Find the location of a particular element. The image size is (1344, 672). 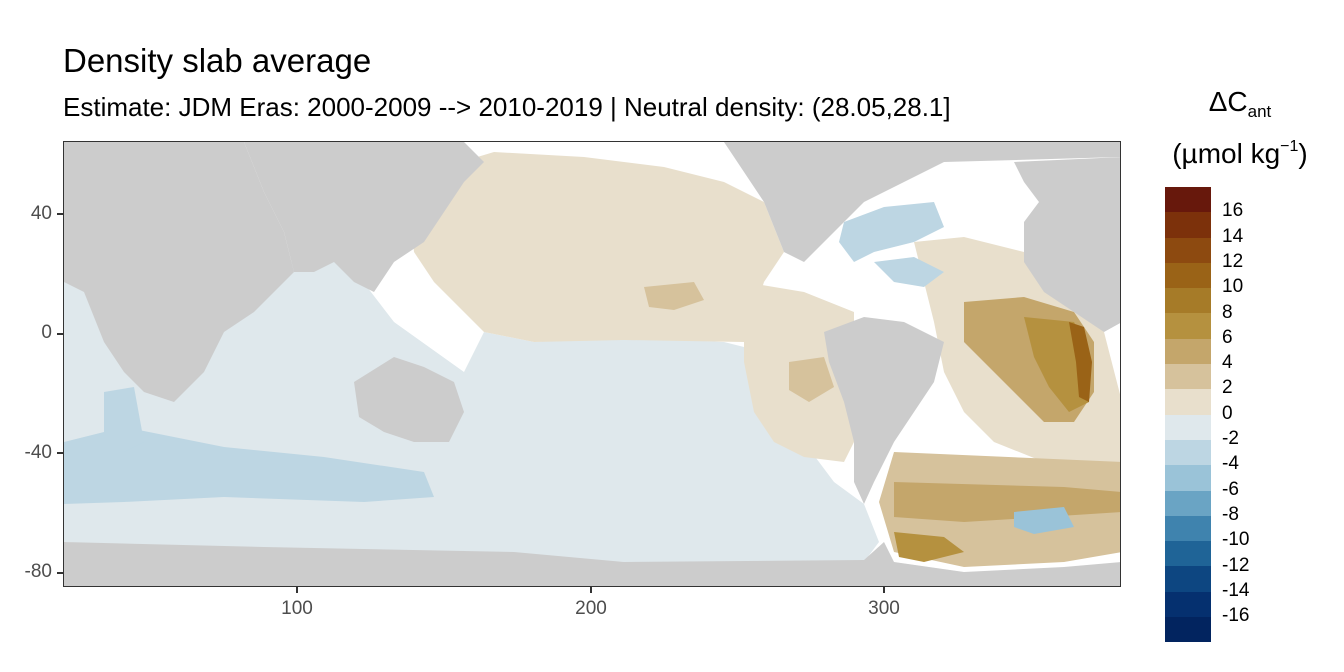

legend-label: -4 is located at coordinates (1230, 464).